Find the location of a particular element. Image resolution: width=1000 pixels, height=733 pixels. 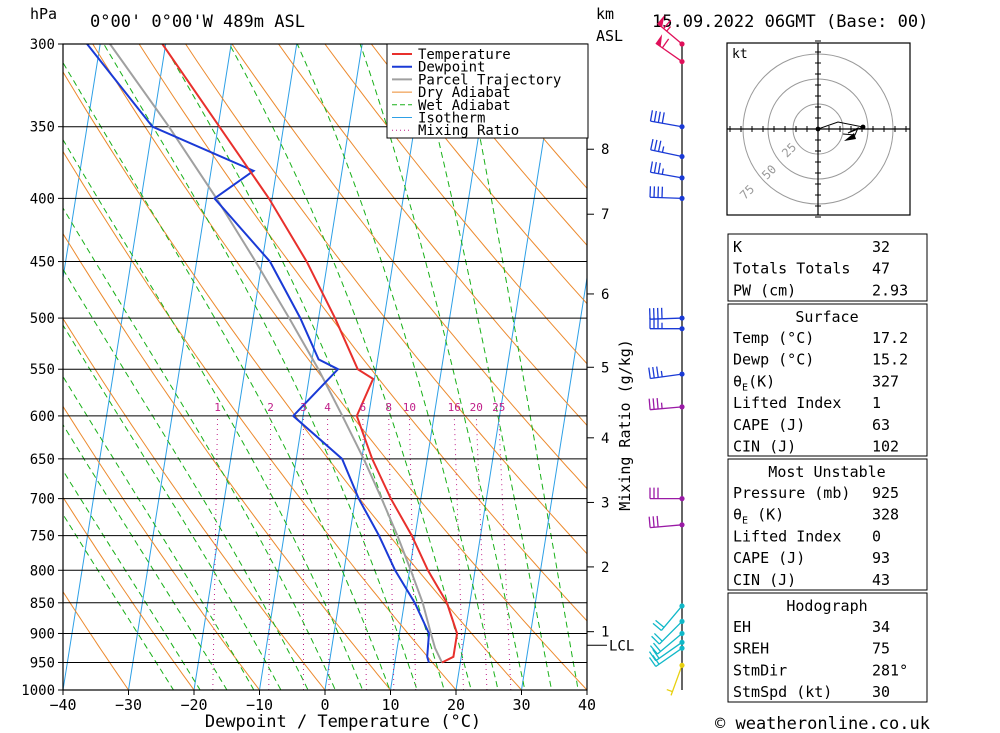

y-tick-label: 850 is located at coordinates (42, 604).